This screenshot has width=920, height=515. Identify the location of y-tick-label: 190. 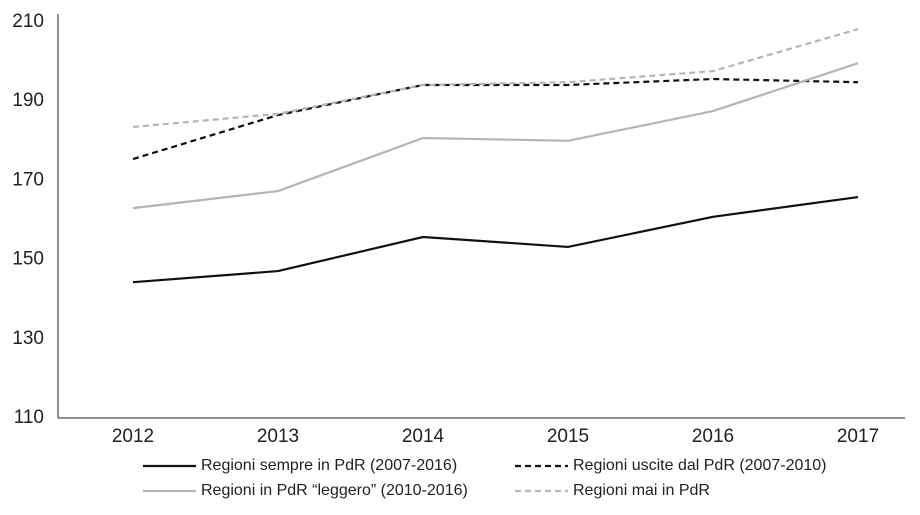
(28, 100).